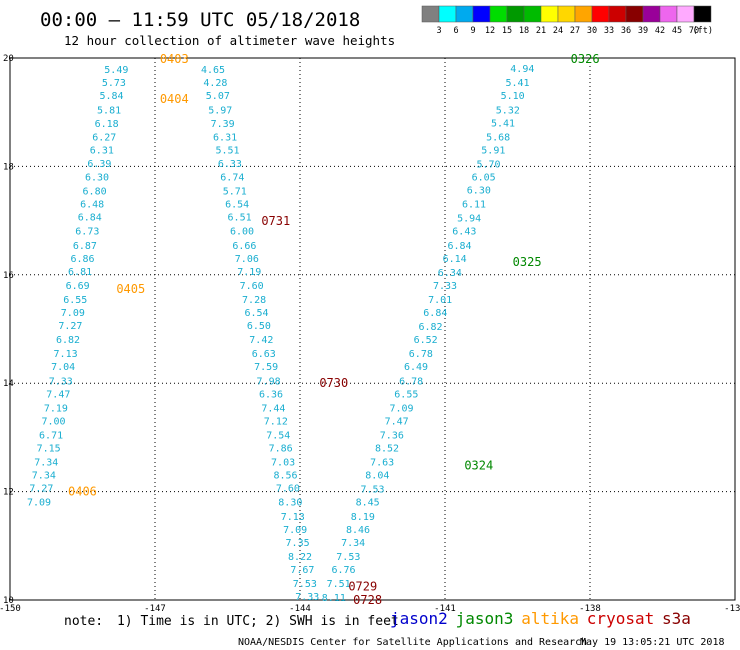  I want to click on pass-time-label: 0406, so click(82, 492).